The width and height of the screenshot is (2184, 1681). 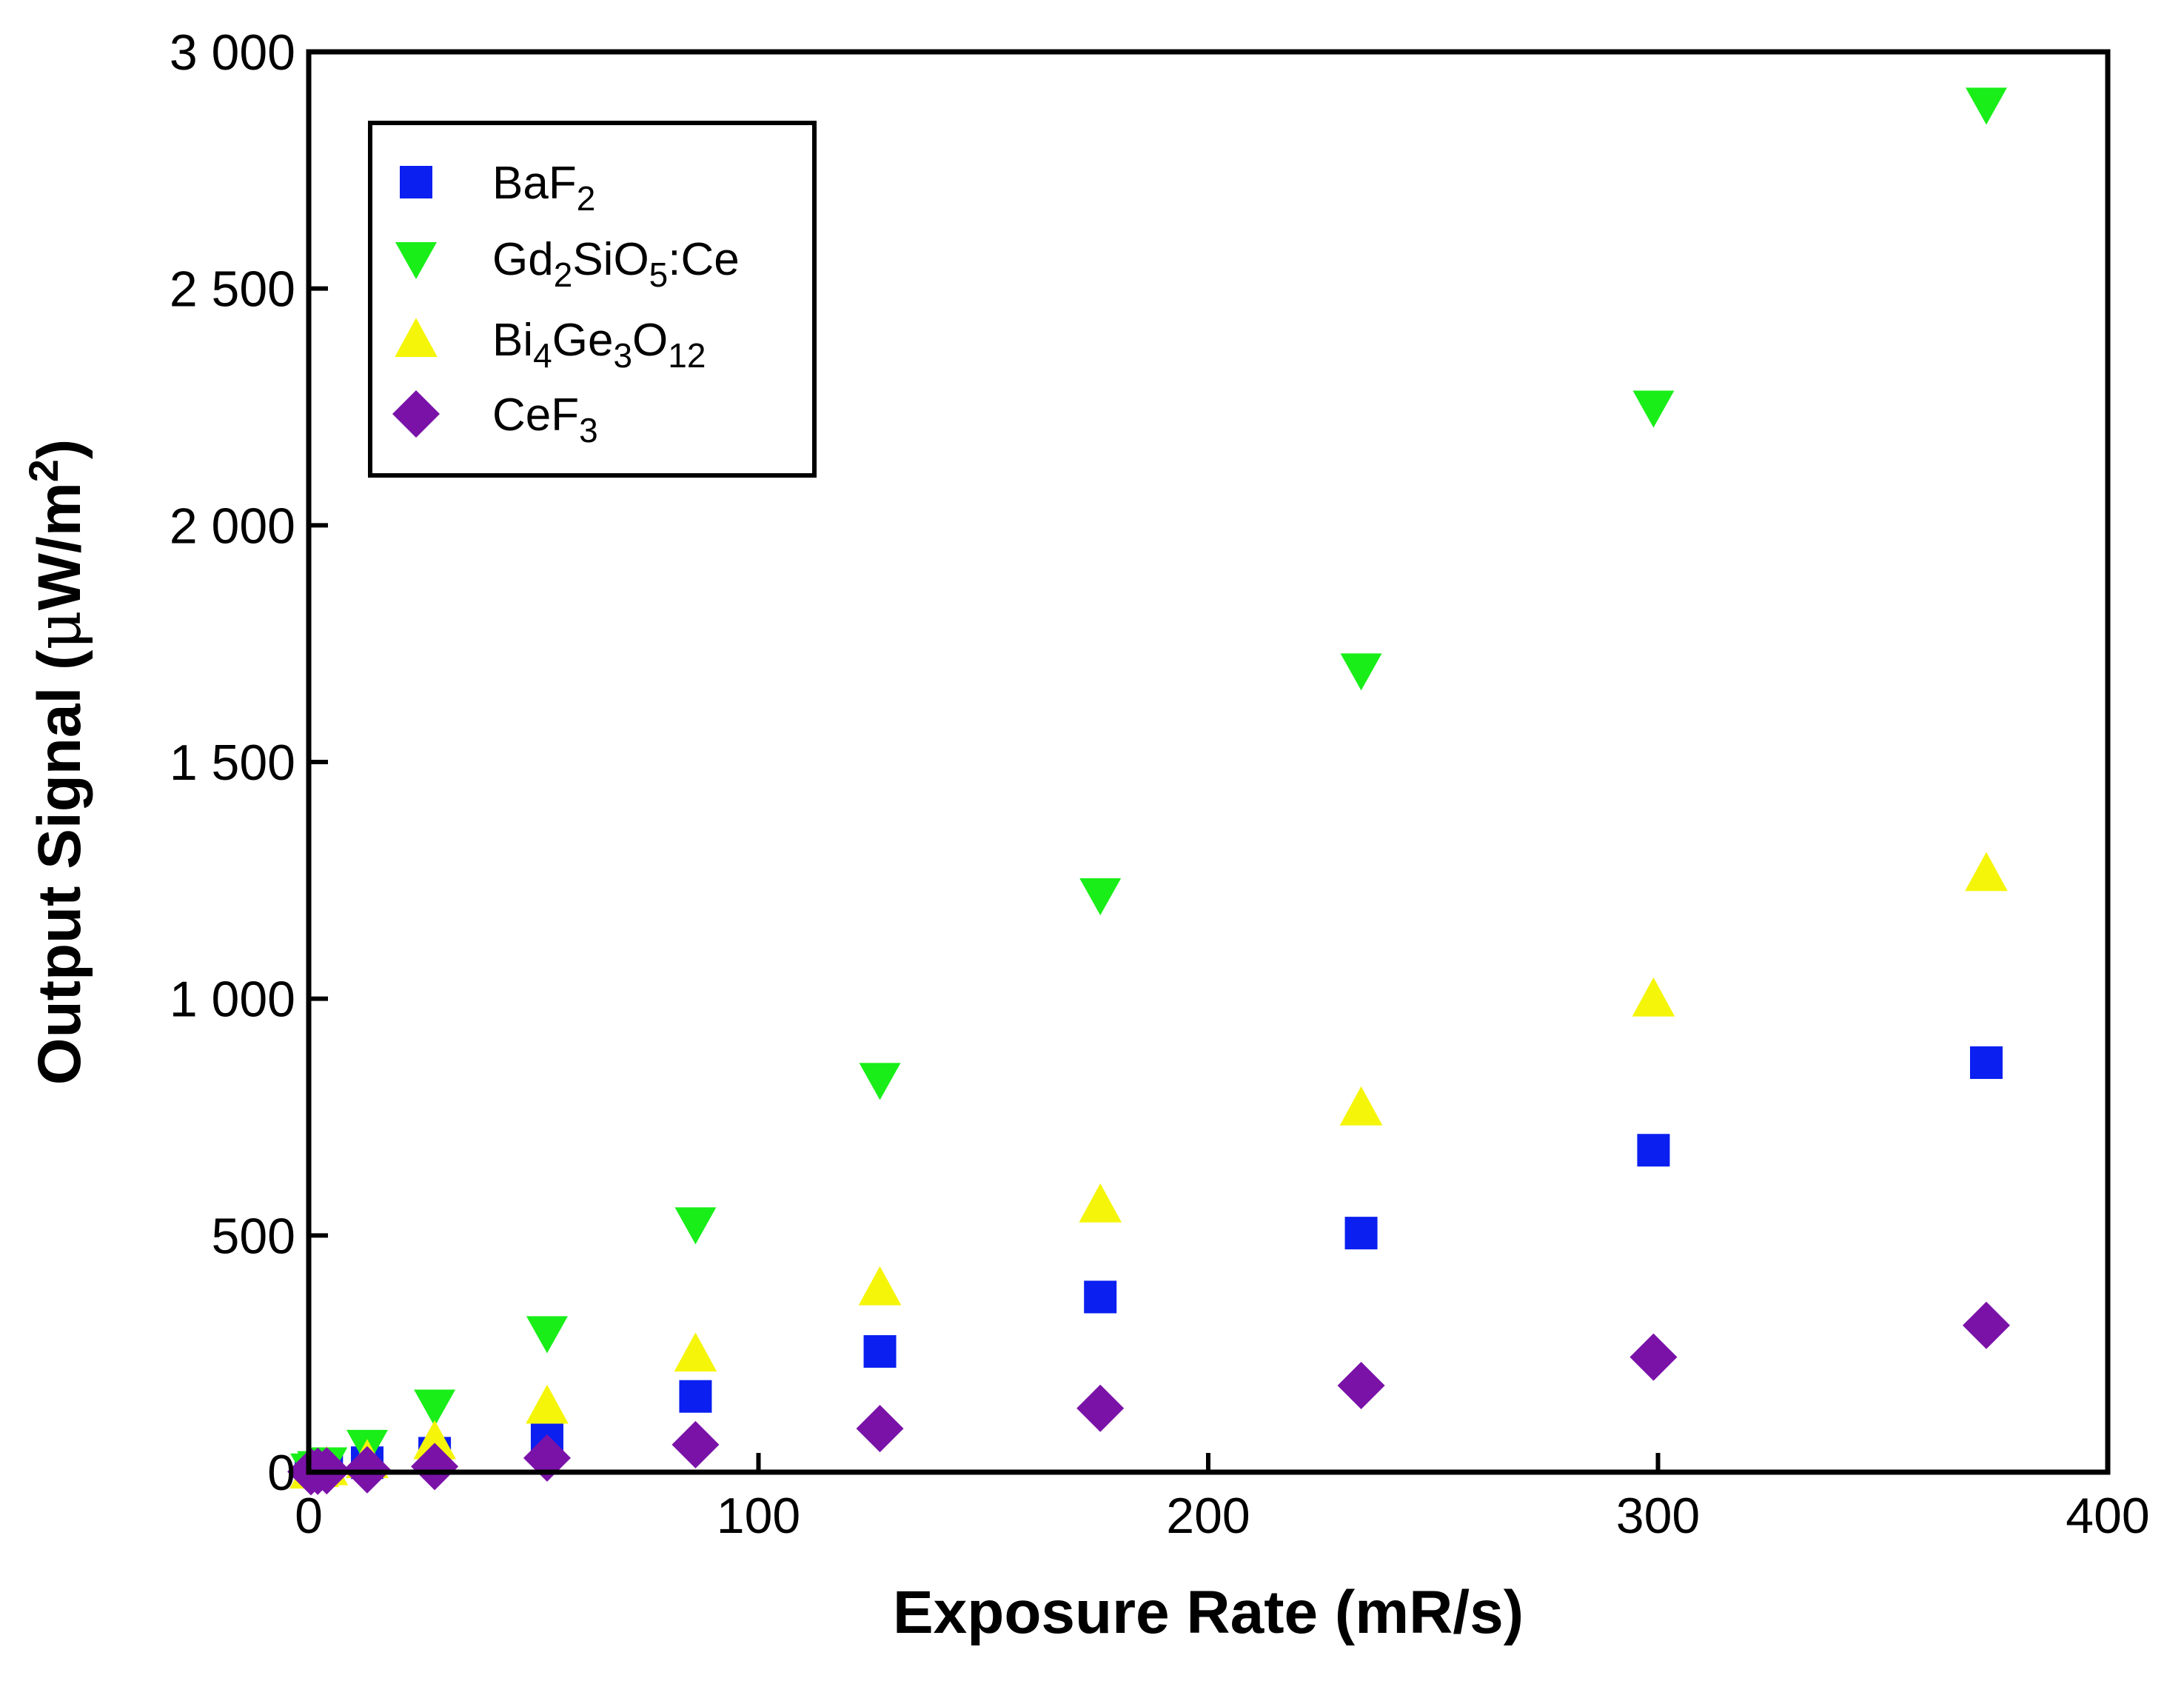 I want to click on legend-label: Bi4Ge3O12, so click(x=599, y=345).